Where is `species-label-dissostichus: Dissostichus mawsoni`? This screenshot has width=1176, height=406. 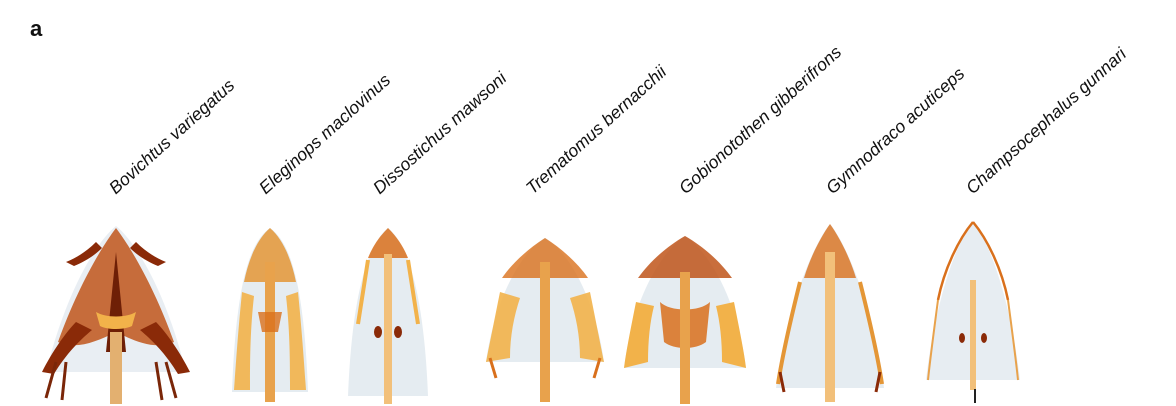 species-label-dissostichus: Dissostichus mawsoni is located at coordinates (439, 132).